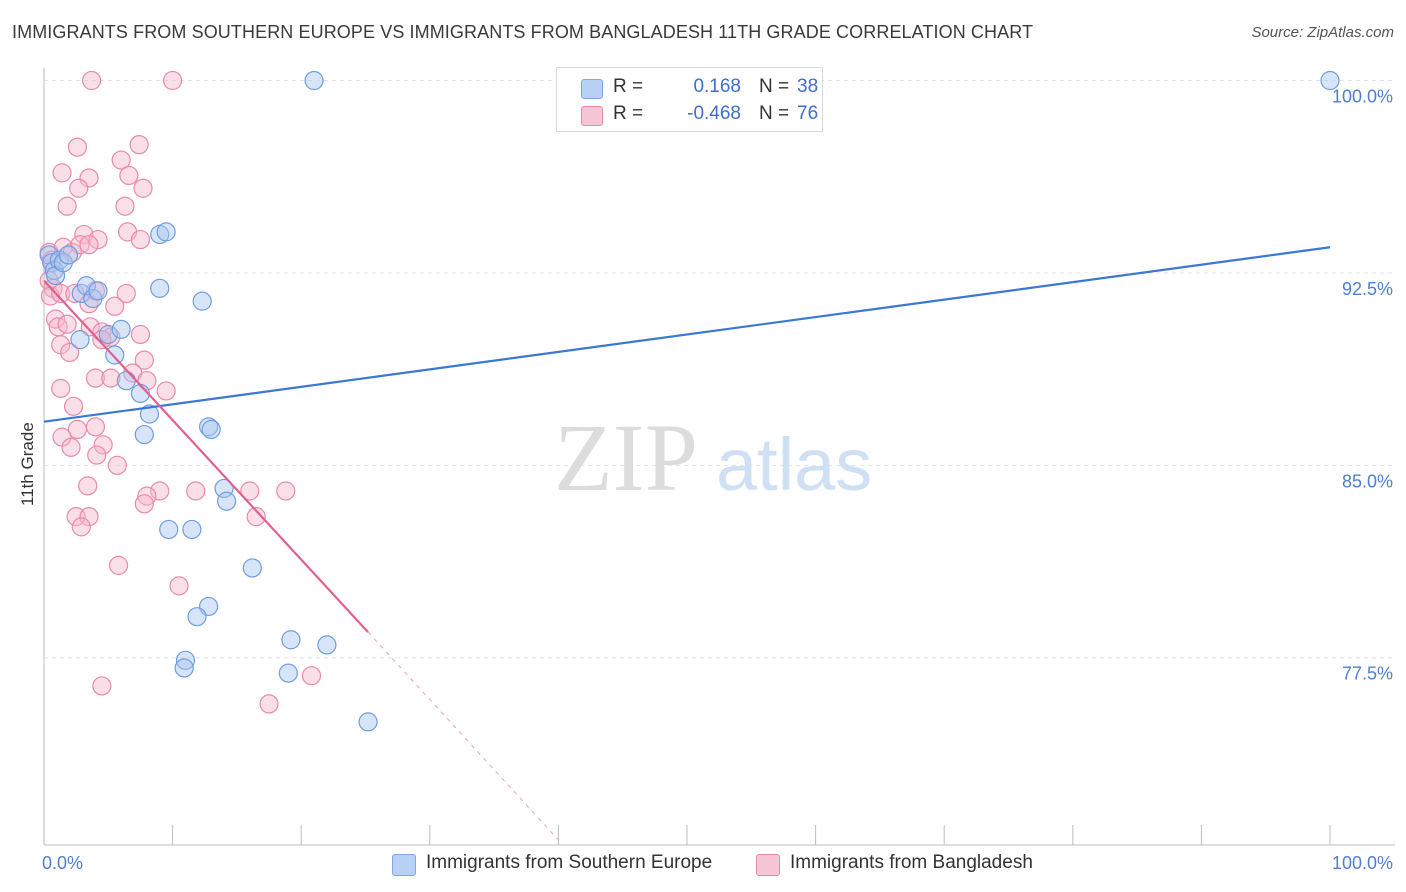 Image resolution: width=1406 pixels, height=892 pixels. Describe the element at coordinates (628, 86) in the screenshot. I see `legend-r-label: R =` at that location.